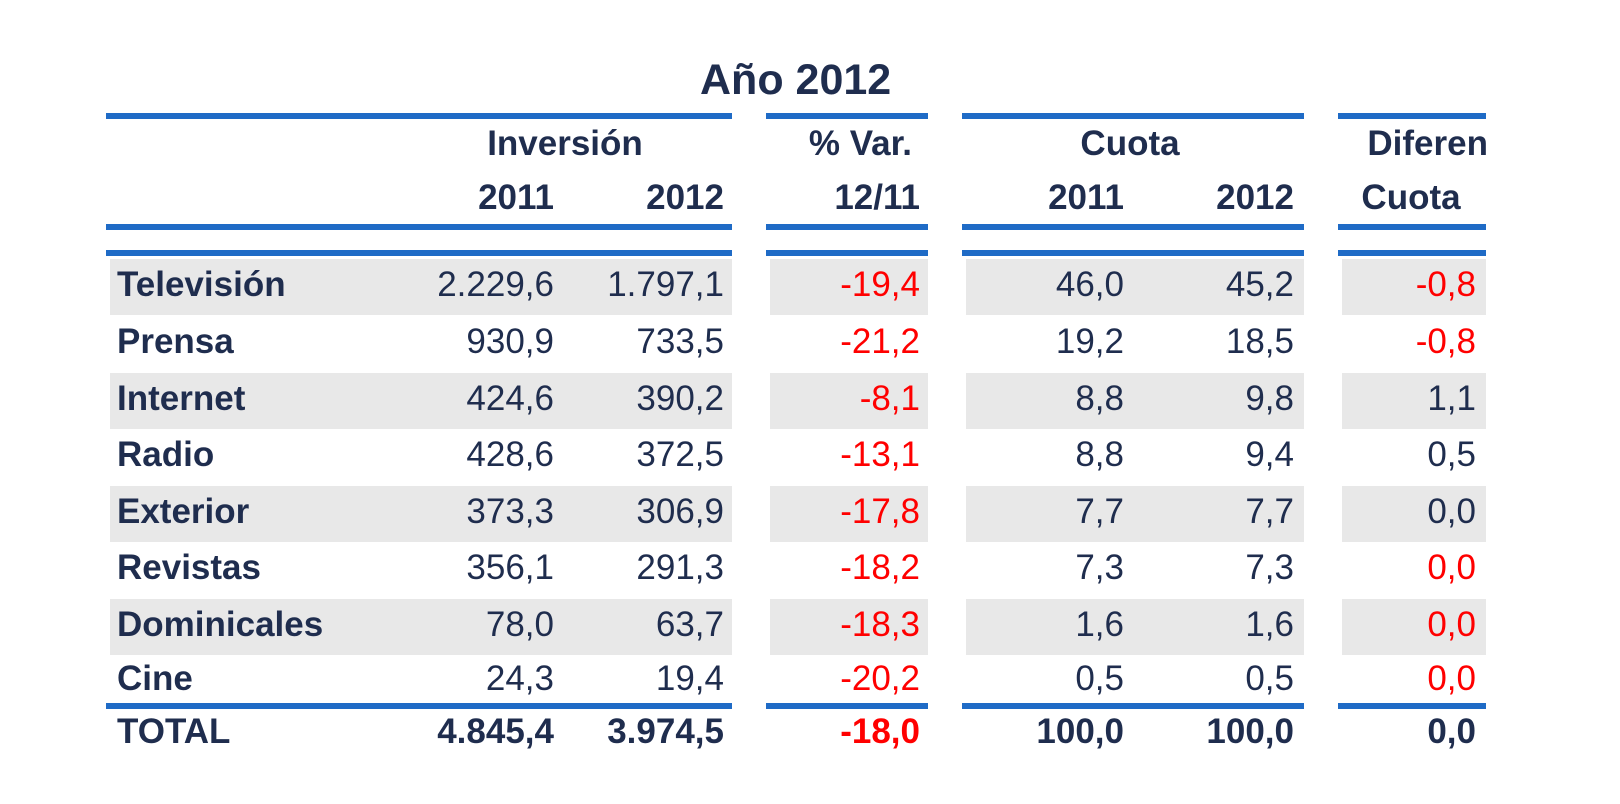 The image size is (1620, 804). Describe the element at coordinates (1412, 706) in the screenshot. I see `rule-total-dif` at that location.